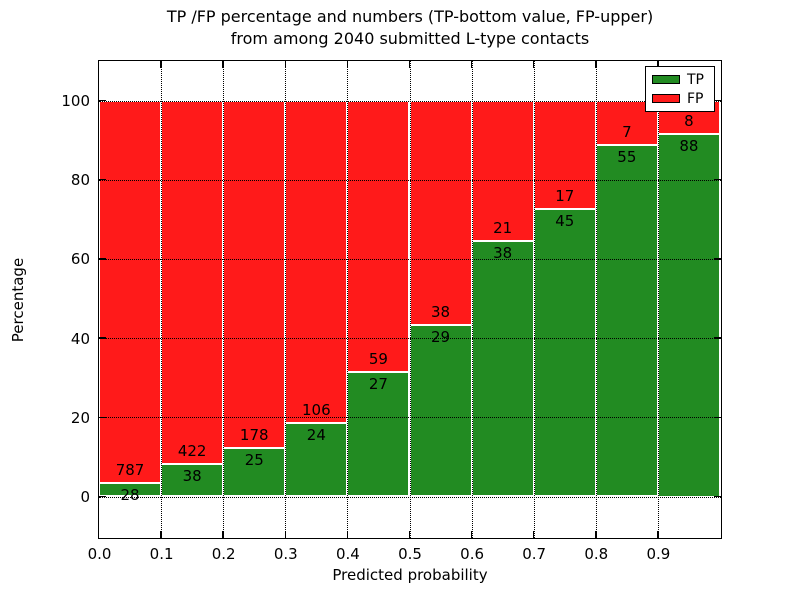 This screenshot has width=800, height=600. What do you see at coordinates (410, 575) in the screenshot?
I see `x-axis-label: Predicted probability` at bounding box center [410, 575].